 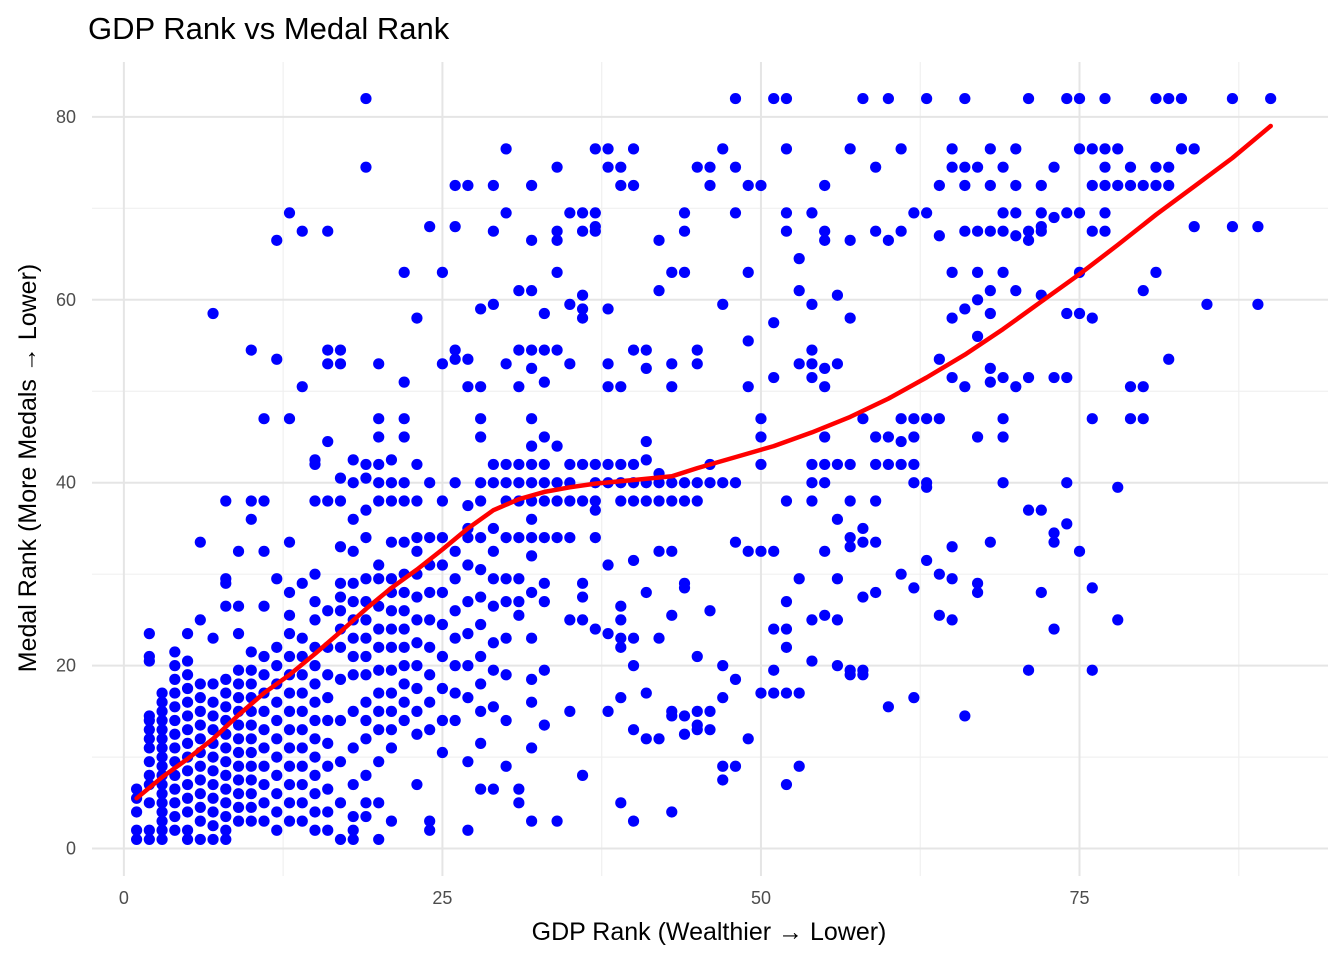 I want to click on x-tick-label: 25, so click(x=442, y=898).